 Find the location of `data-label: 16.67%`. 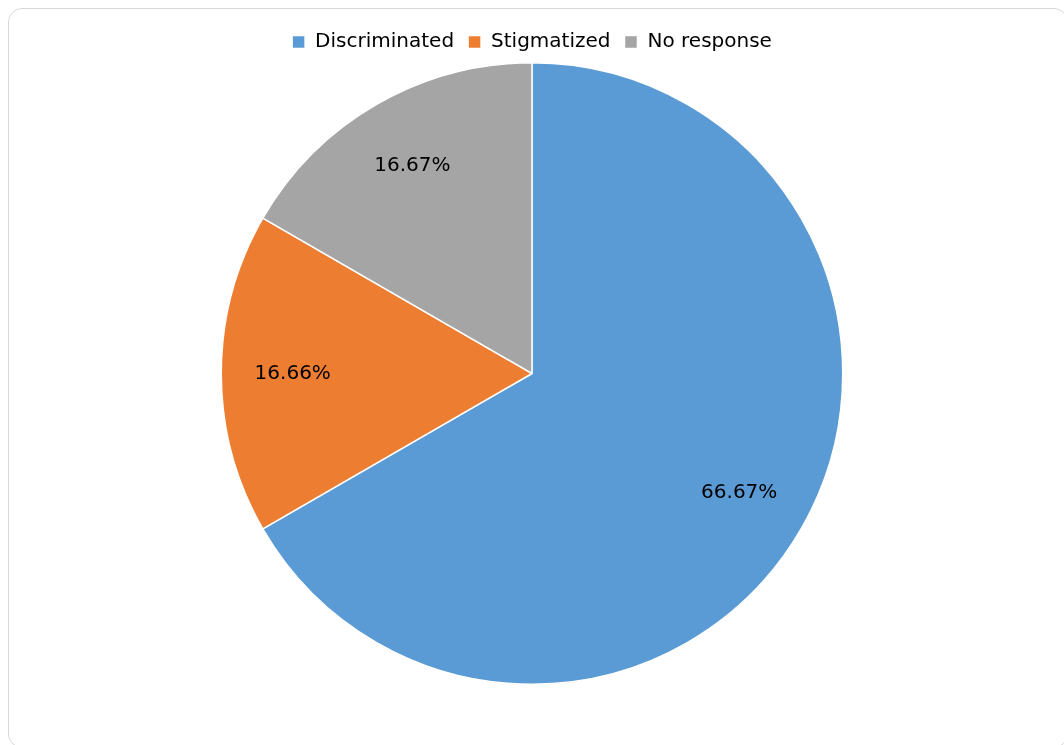

data-label: 16.67% is located at coordinates (412, 164).